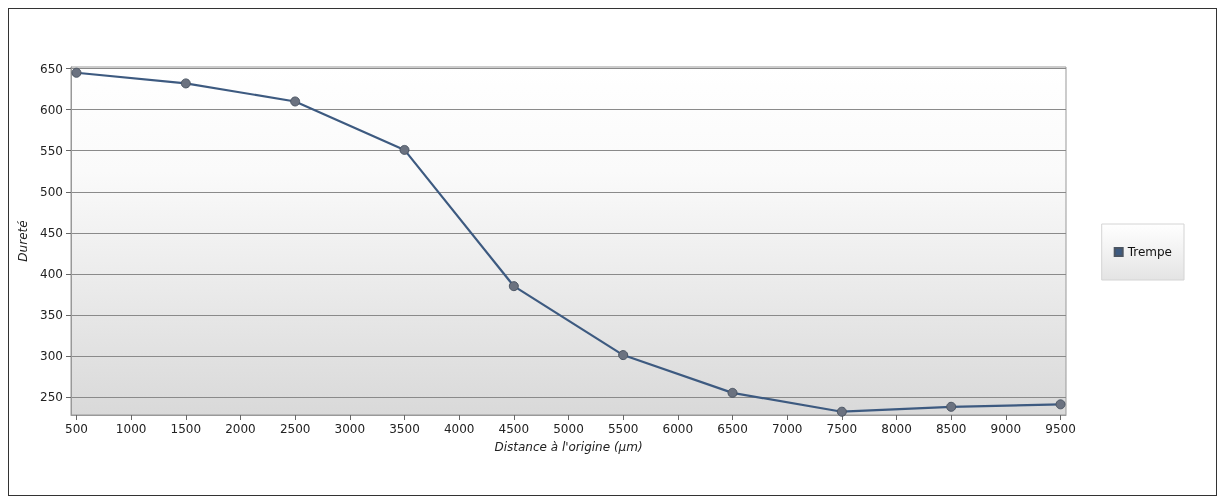 The image size is (1225, 504). What do you see at coordinates (568, 429) in the screenshot?
I see `x-tick-label: 5000` at bounding box center [568, 429].